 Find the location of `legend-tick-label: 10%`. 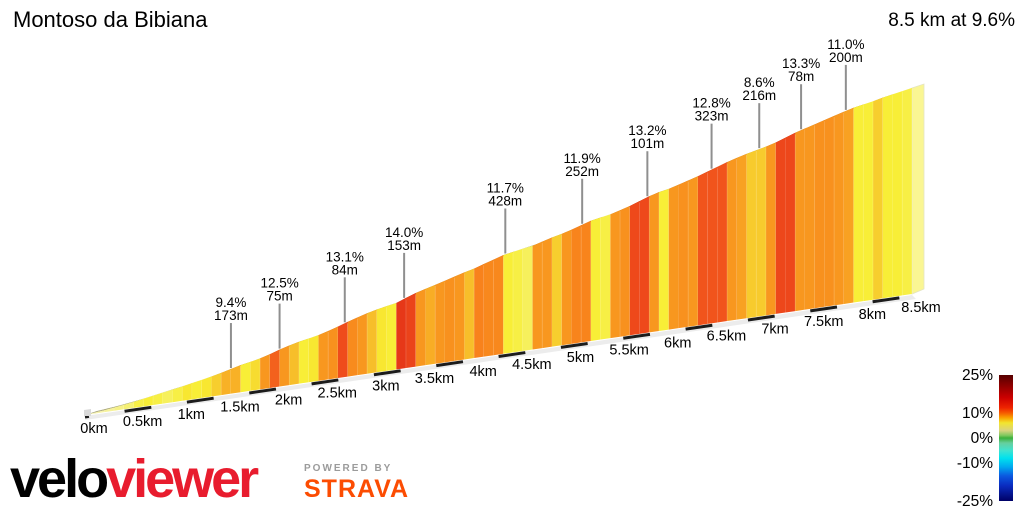

legend-tick-label: 10% is located at coordinates (977, 413).